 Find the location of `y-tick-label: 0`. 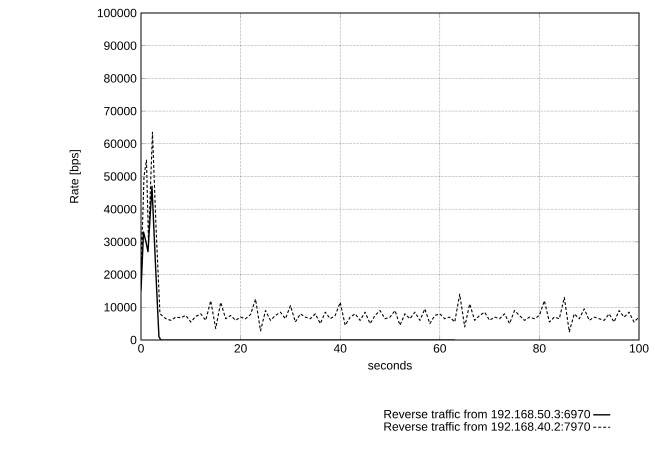

y-tick-label: 0 is located at coordinates (133, 340).